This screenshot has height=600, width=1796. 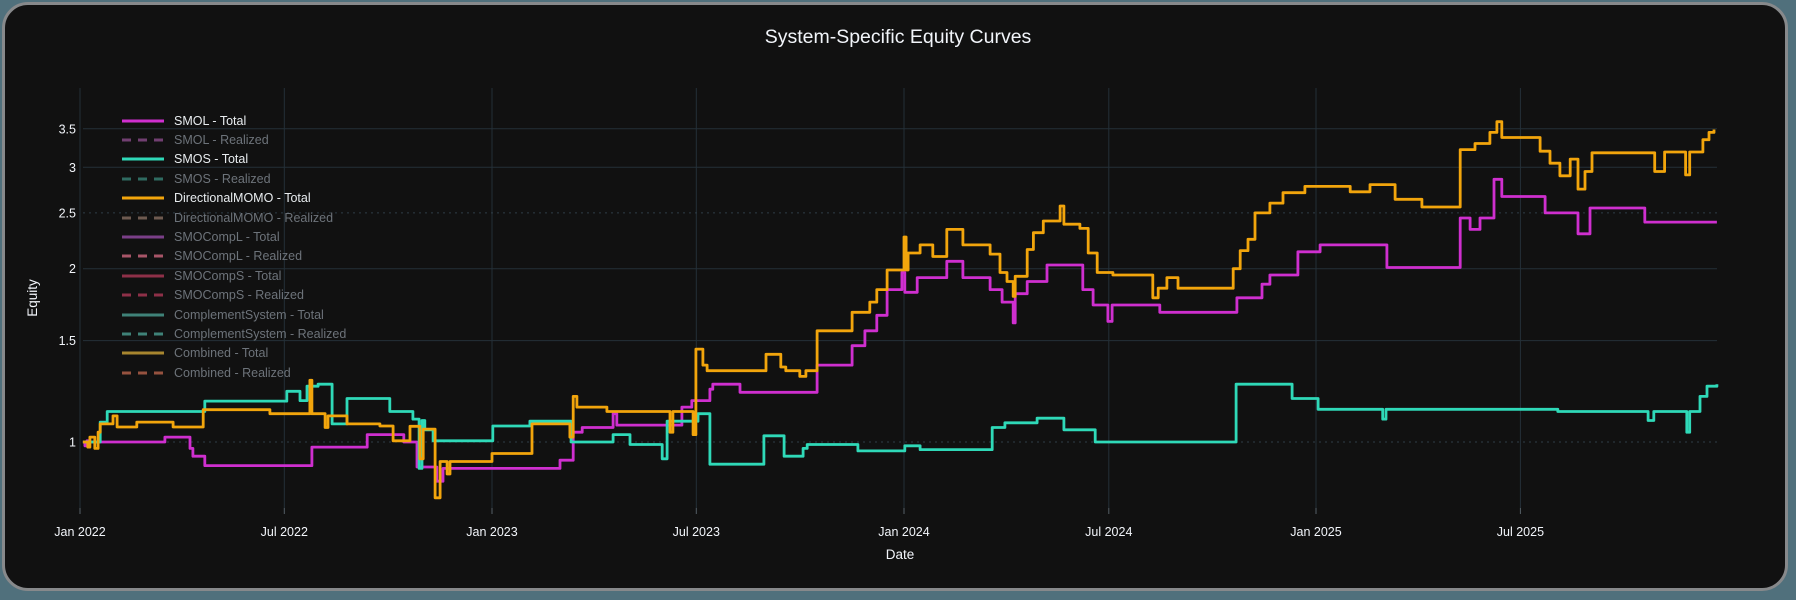 I want to click on chart-title: System-Specific Equity Curves, so click(x=898, y=37).